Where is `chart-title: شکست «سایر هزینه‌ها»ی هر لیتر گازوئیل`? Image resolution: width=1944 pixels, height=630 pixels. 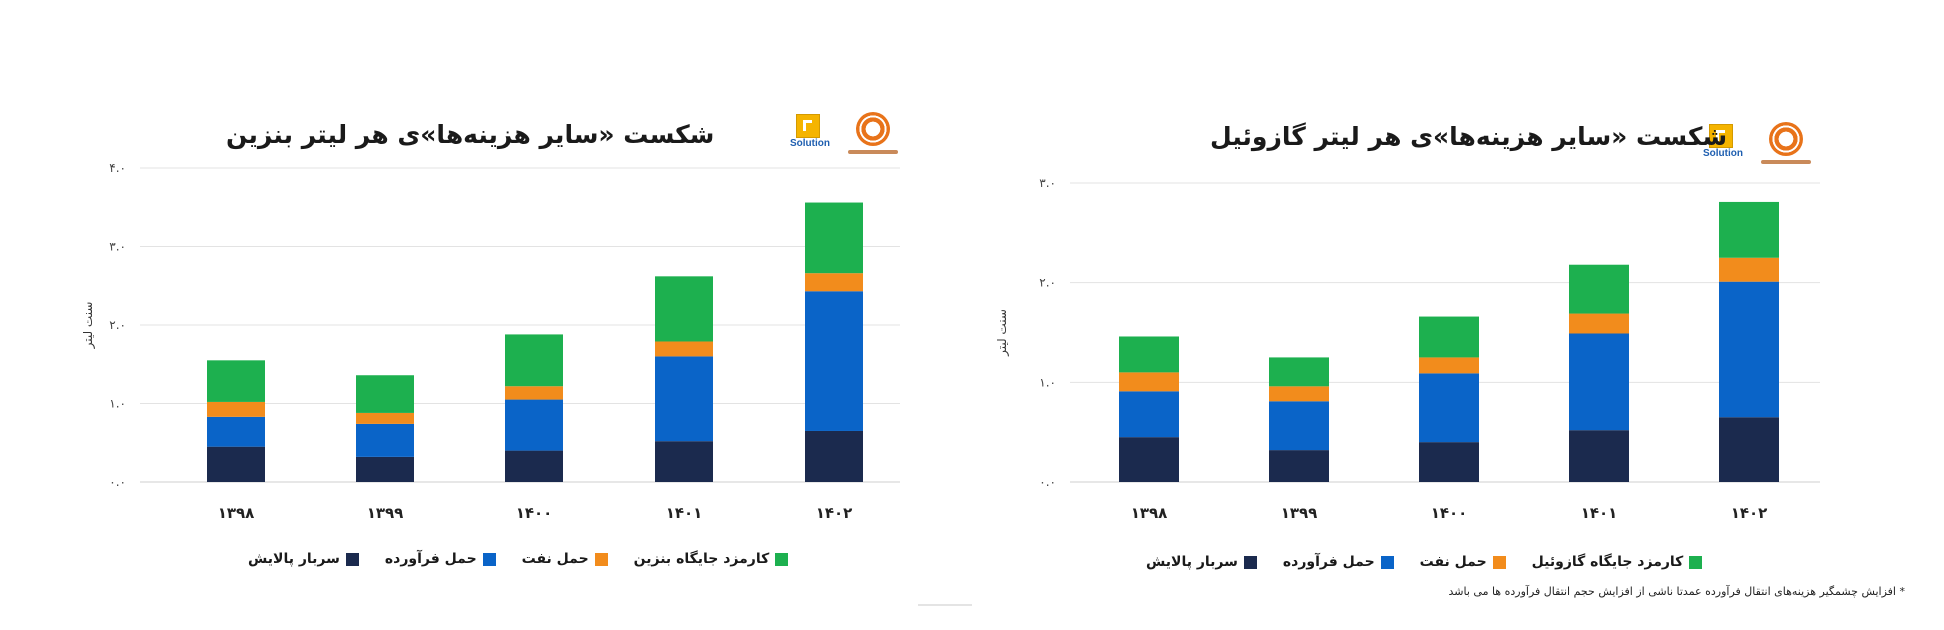 chart-title: شکست «سایر هزینه‌ها»ی هر لیتر گازوئیل is located at coordinates (1469, 136).